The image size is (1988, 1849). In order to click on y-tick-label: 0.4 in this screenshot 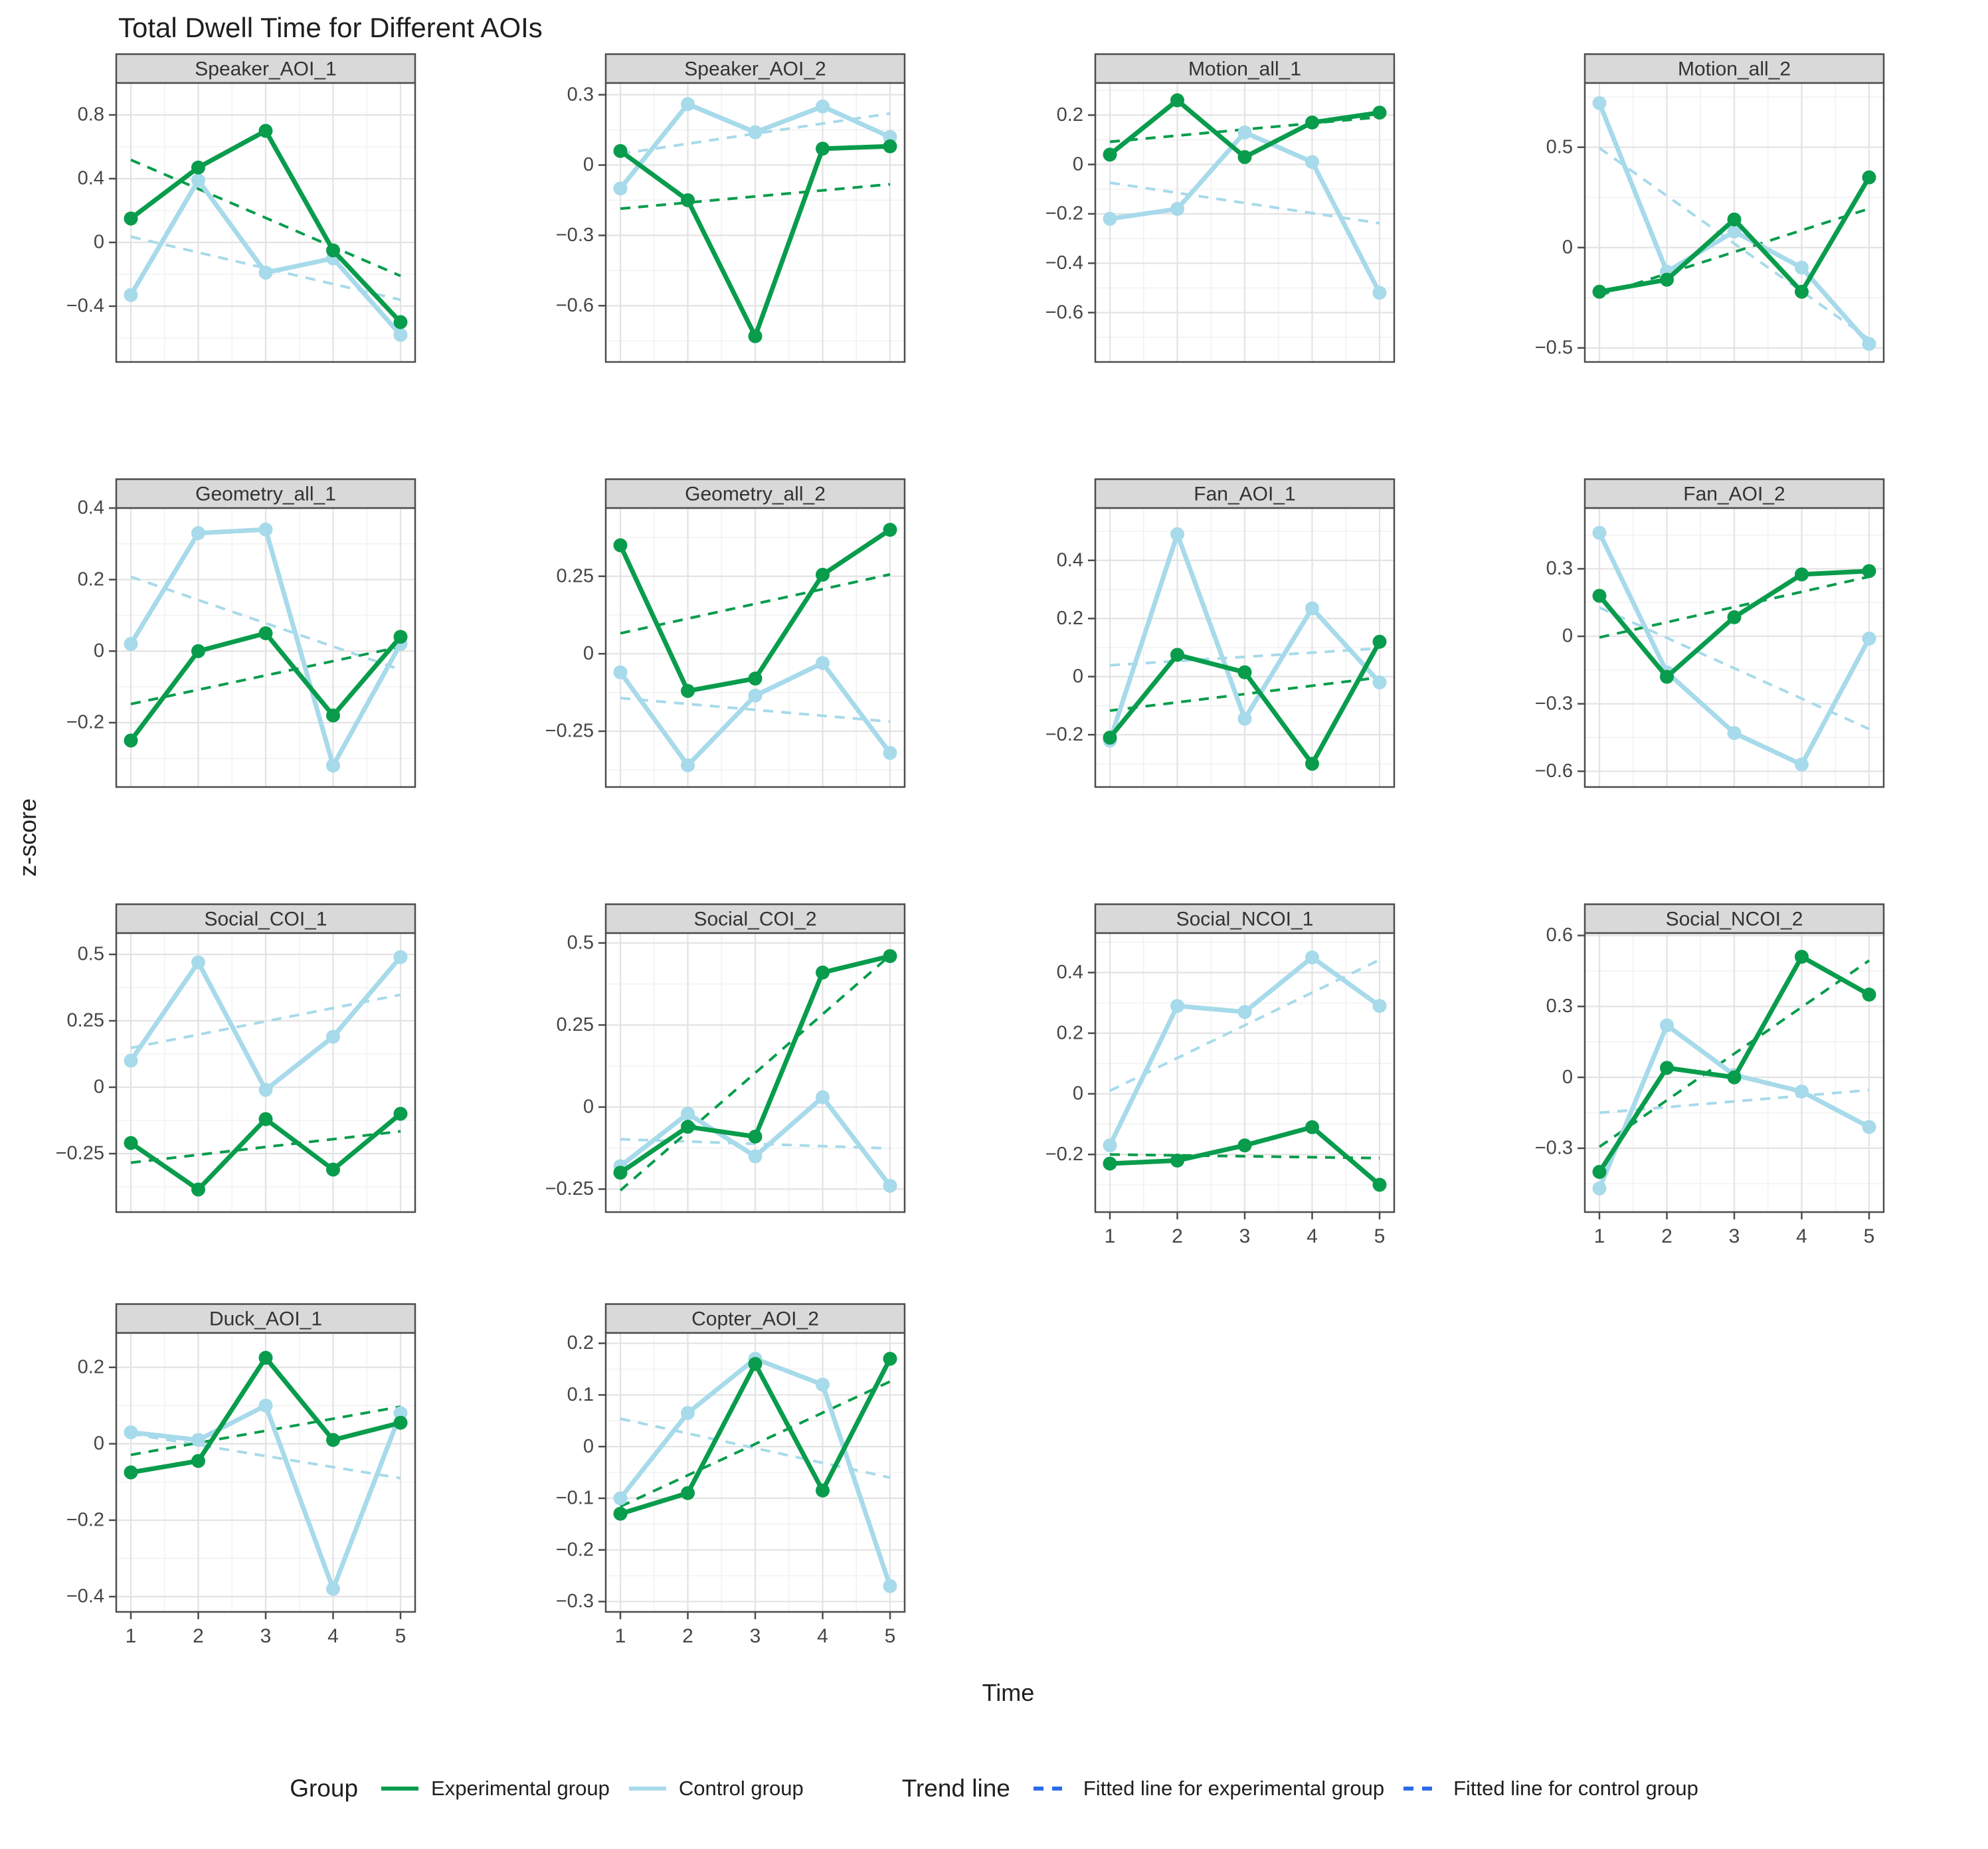, I will do `click(1070, 972)`.